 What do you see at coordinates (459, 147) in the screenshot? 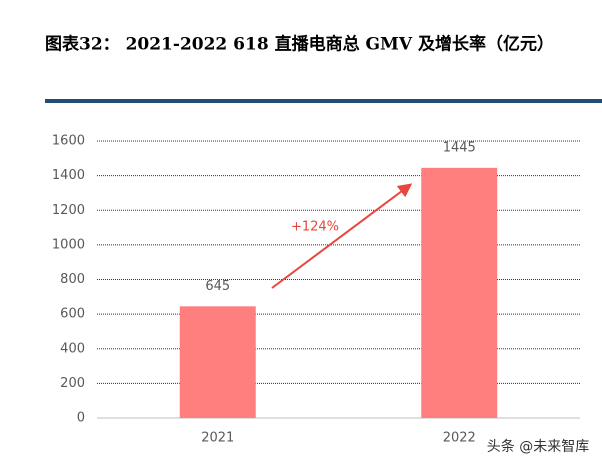
I see `data-label: 1445` at bounding box center [459, 147].